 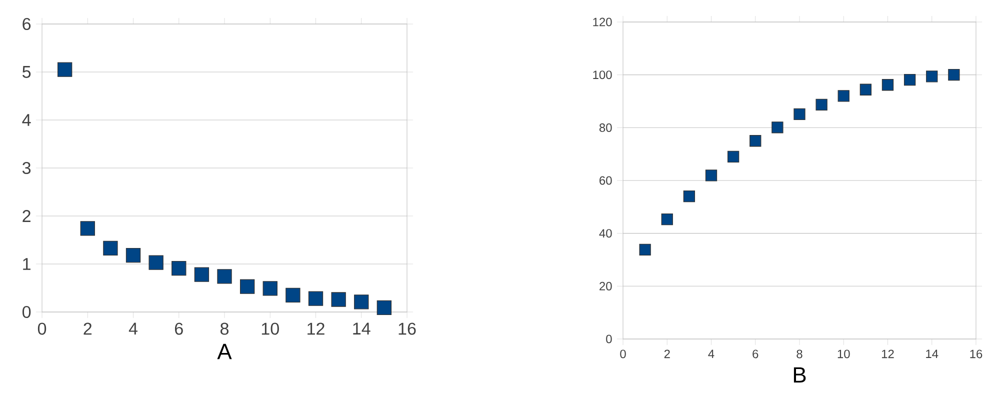 I want to click on y-tick-label: 80, so click(x=605, y=127).